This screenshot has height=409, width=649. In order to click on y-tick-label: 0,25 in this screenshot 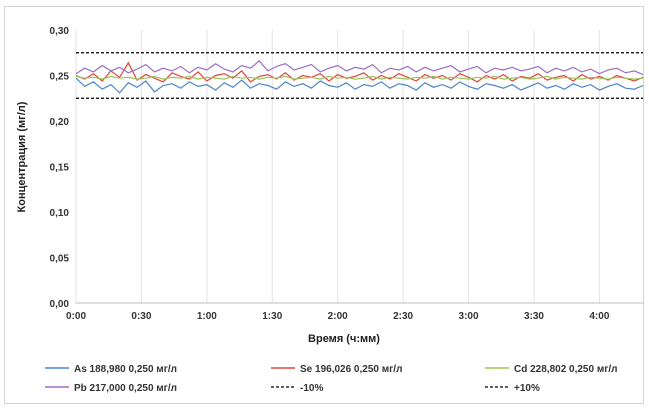, I will do `click(60, 77)`.